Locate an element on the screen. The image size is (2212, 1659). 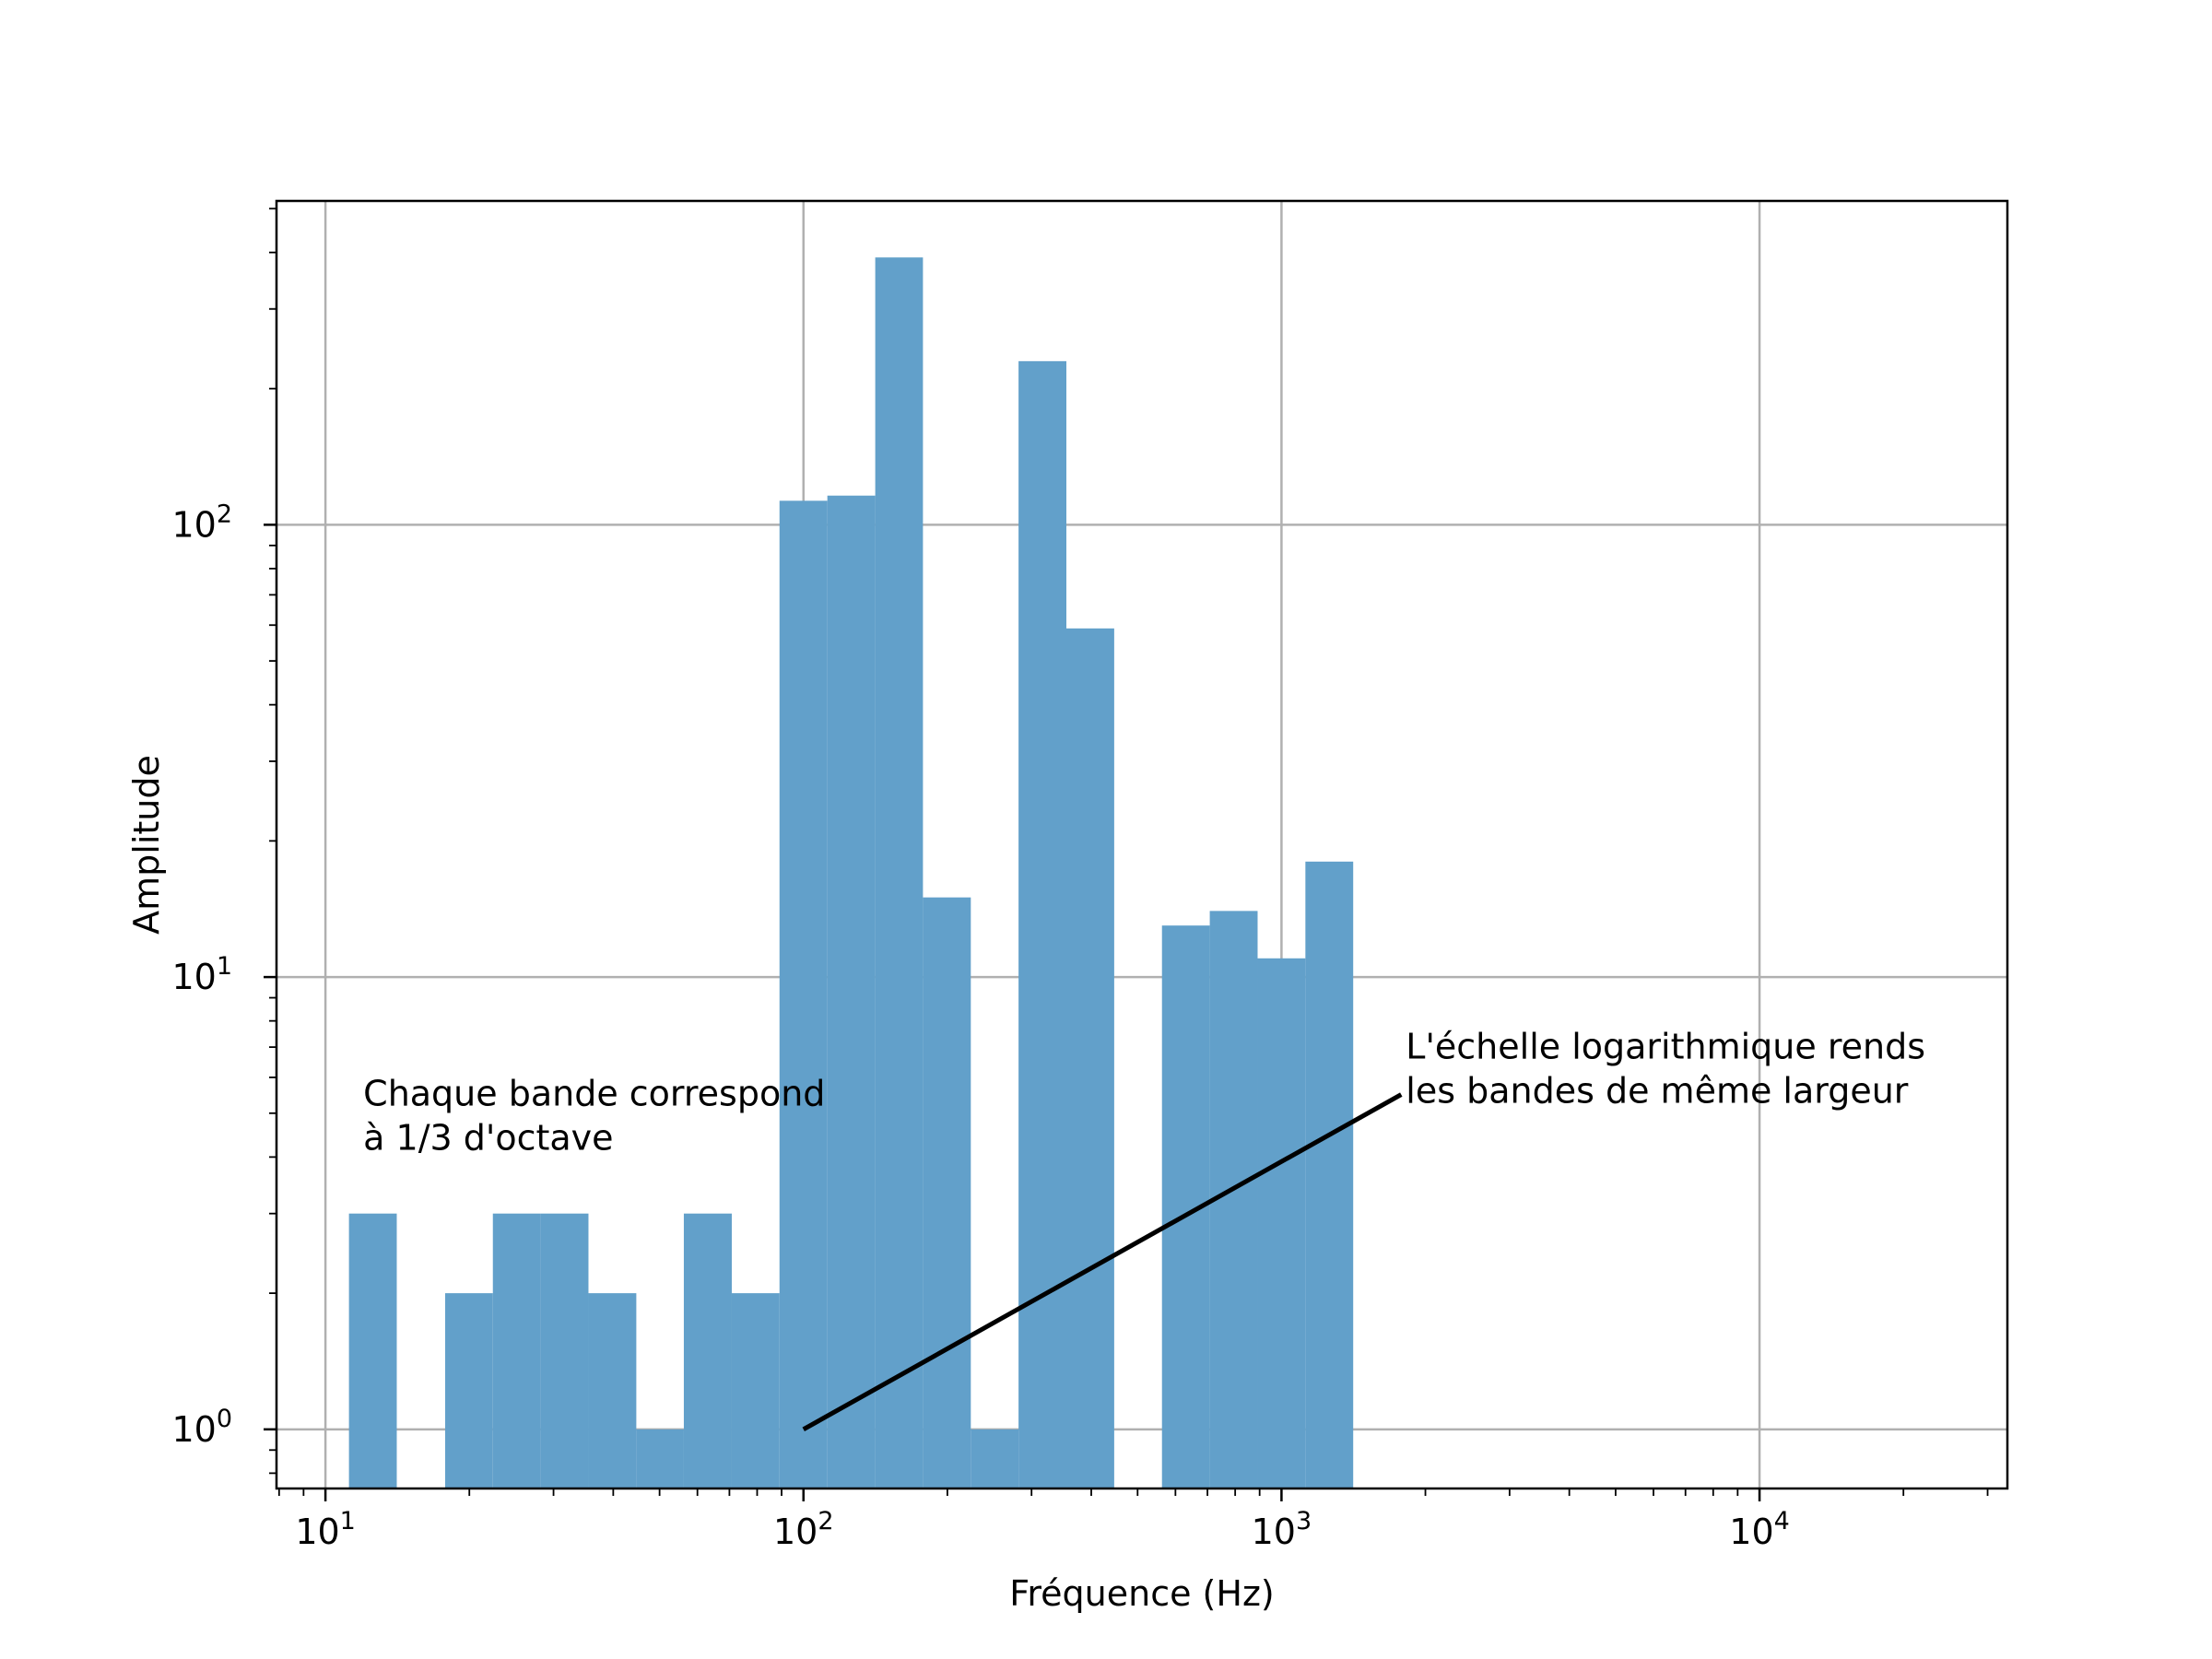
y-tick-label-exponent: 2 is located at coordinates (224, 514).